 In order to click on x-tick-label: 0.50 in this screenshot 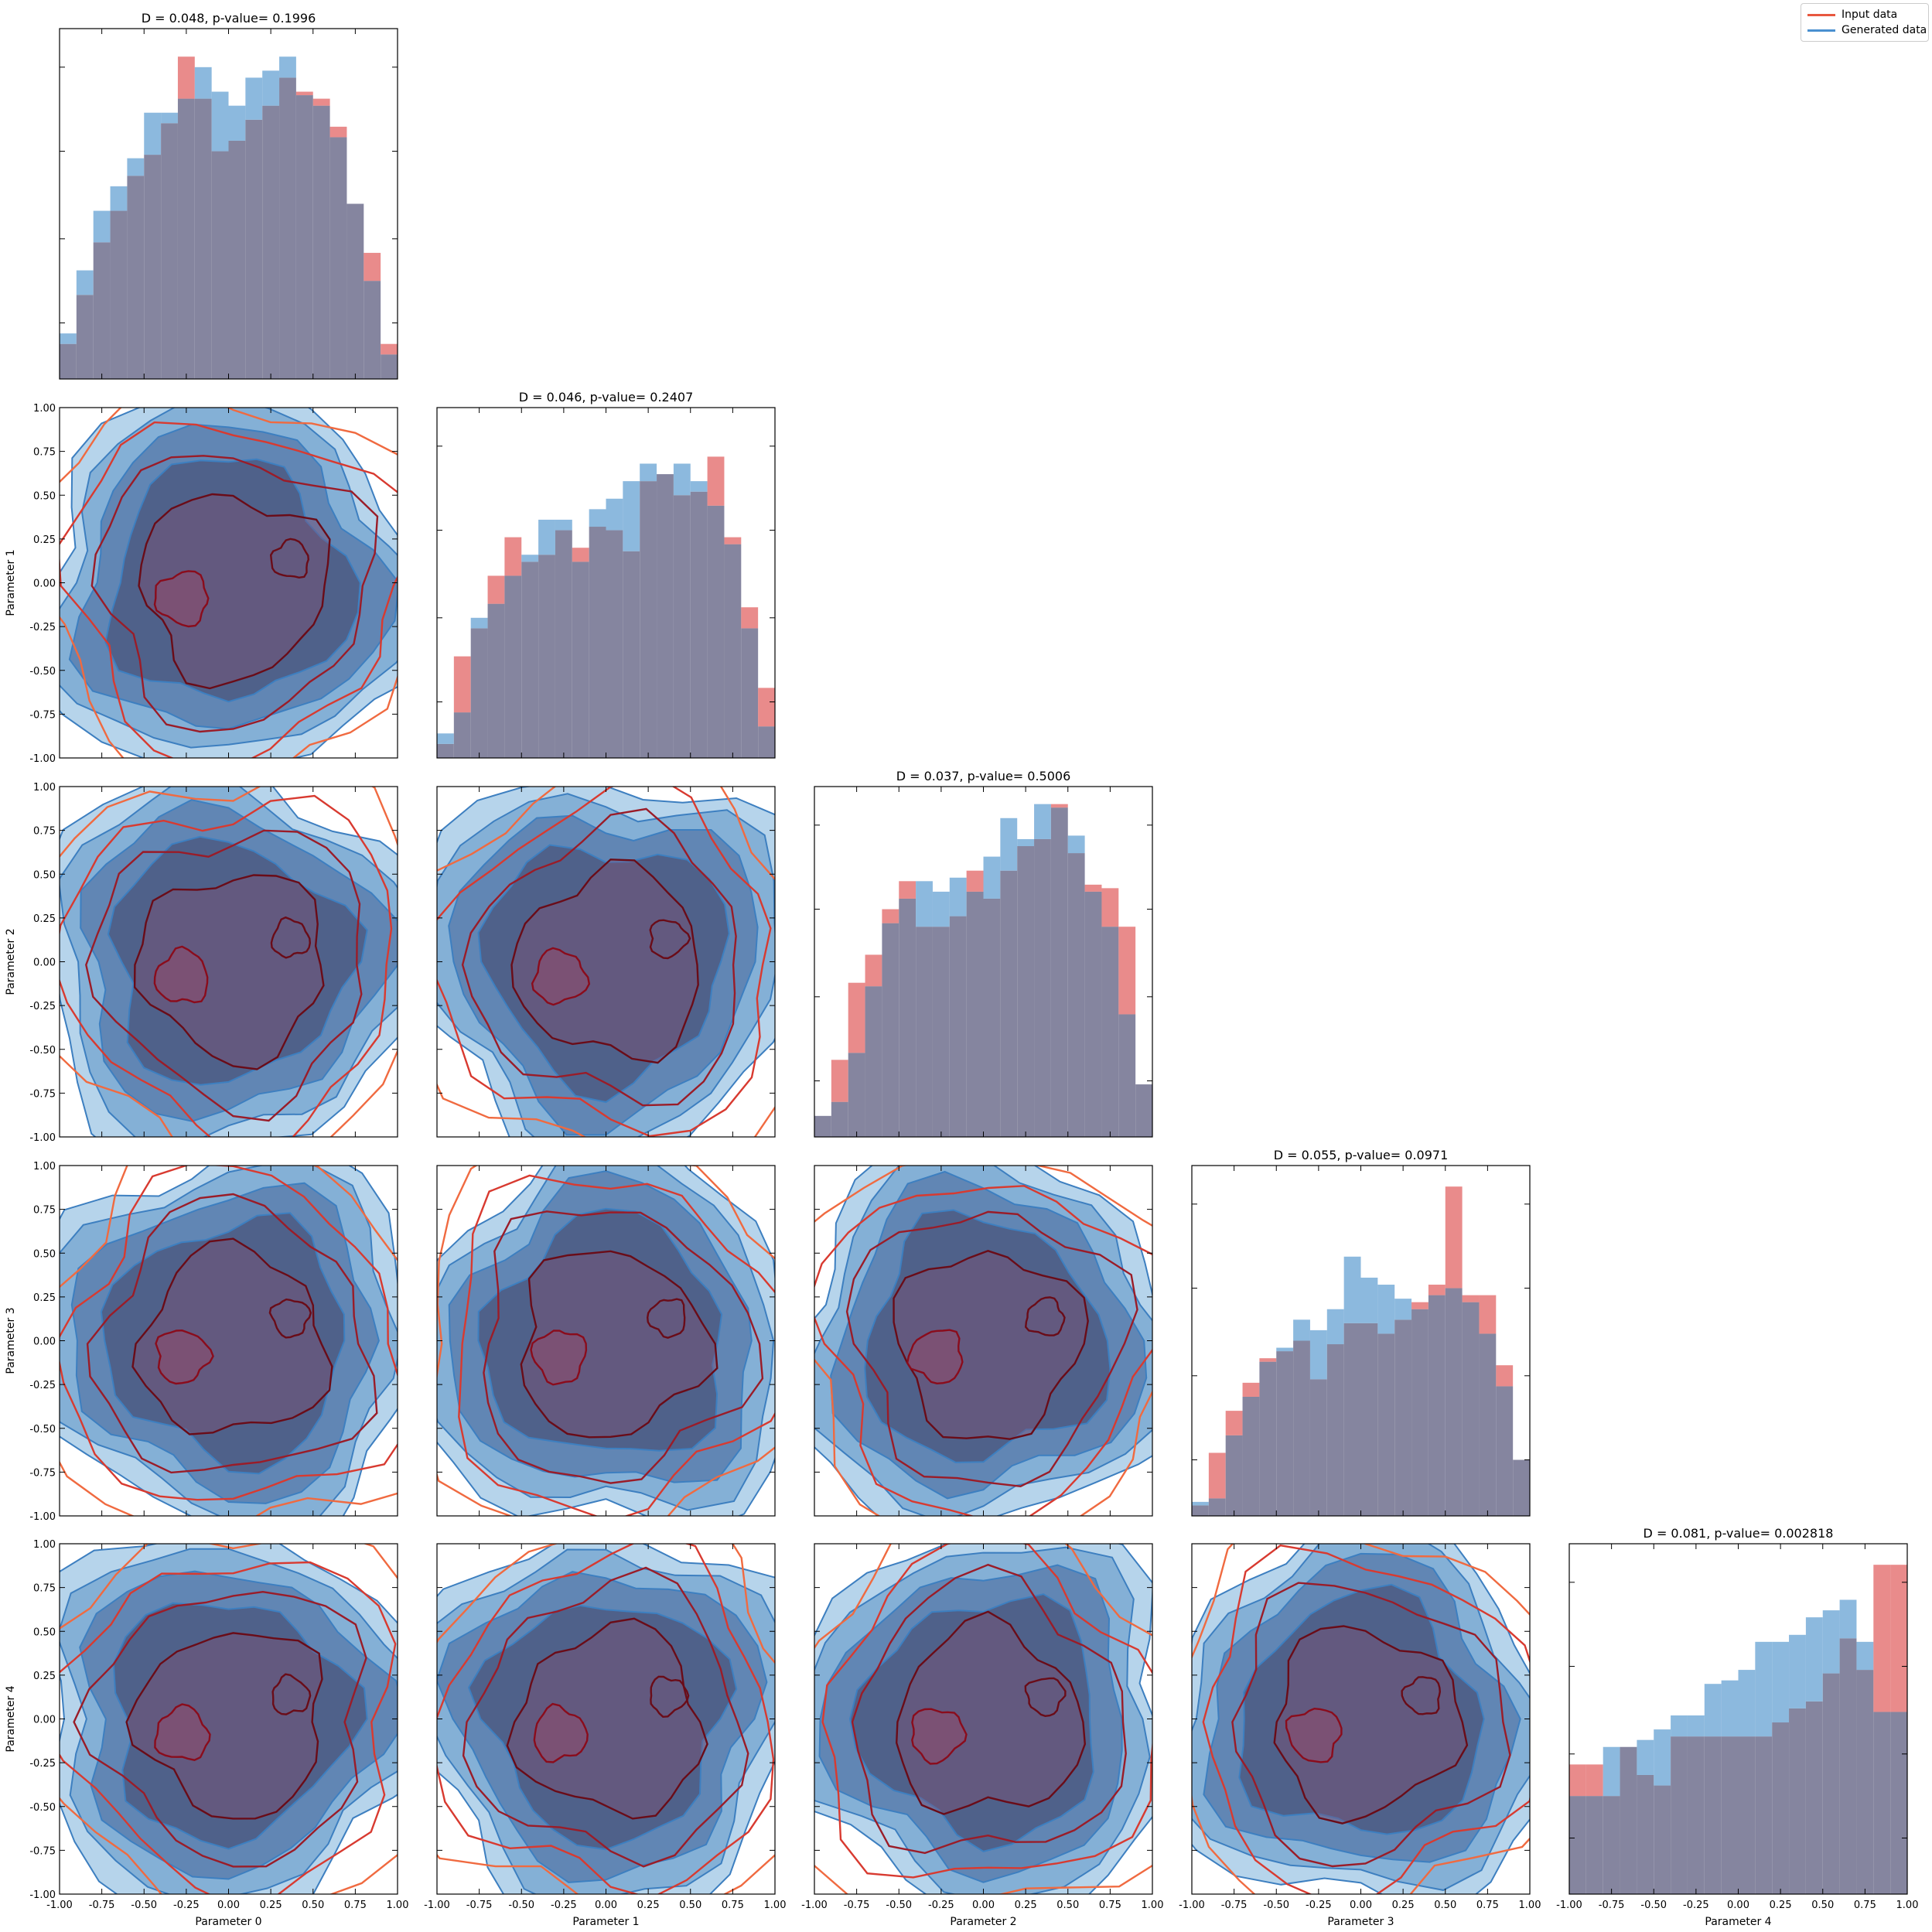, I will do `click(1445, 1905)`.